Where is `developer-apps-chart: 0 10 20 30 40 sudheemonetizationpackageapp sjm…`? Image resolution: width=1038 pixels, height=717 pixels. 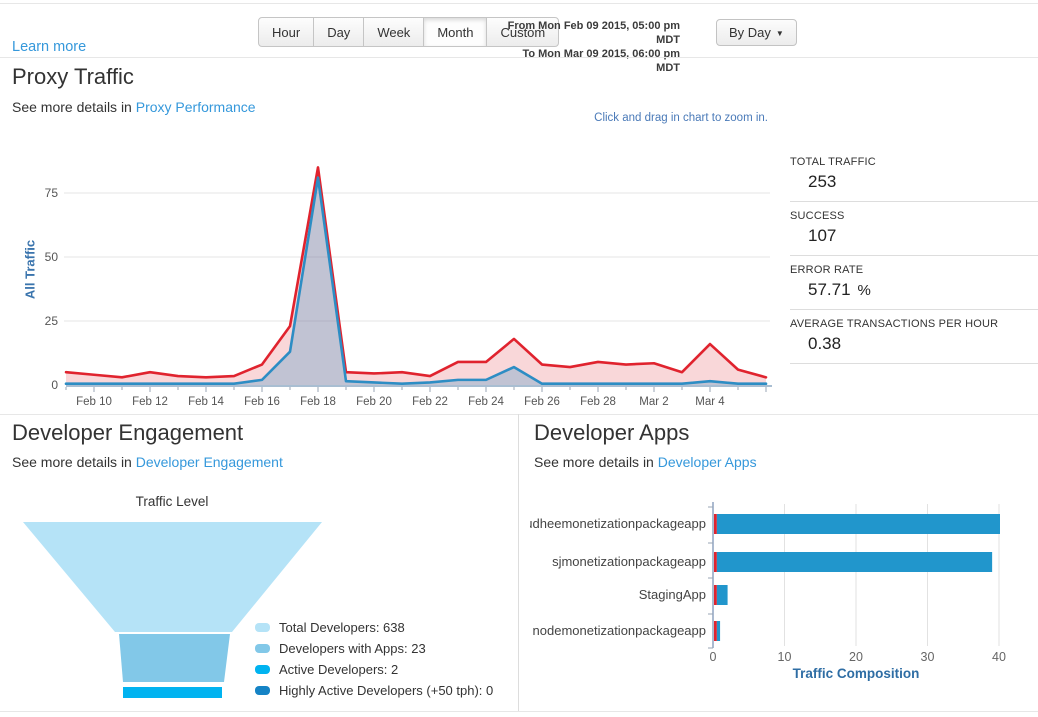
developer-apps-chart: 0 10 20 30 40 sudheemonetizationpackageapp sjm… is located at coordinates (768, 591).